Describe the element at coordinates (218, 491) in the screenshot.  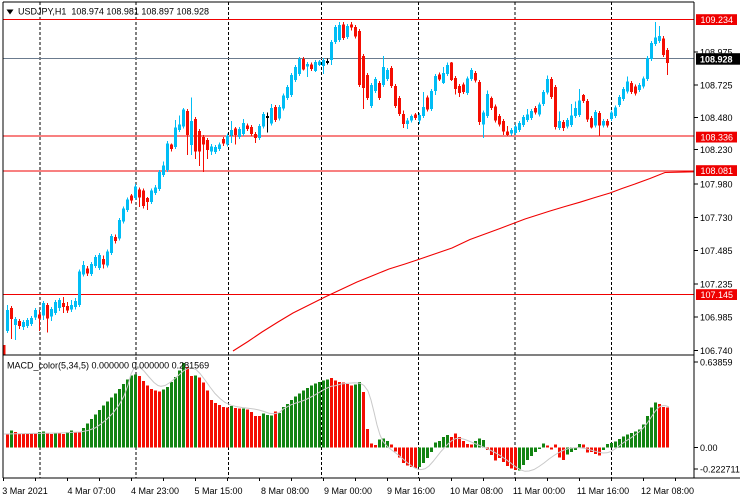
I see `svg-text: 5 Mar 15:00` at that location.